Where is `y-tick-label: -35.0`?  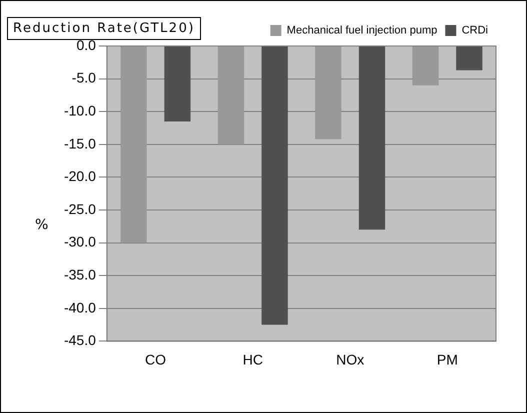 y-tick-label: -35.0 is located at coordinates (80, 274).